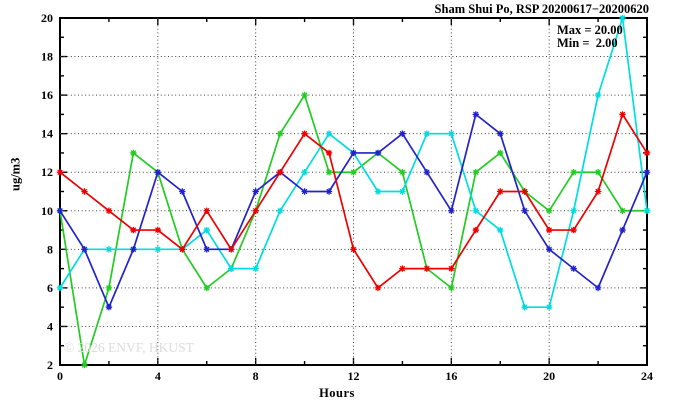  Describe the element at coordinates (647, 376) in the screenshot. I see `tick-label: 24` at that location.